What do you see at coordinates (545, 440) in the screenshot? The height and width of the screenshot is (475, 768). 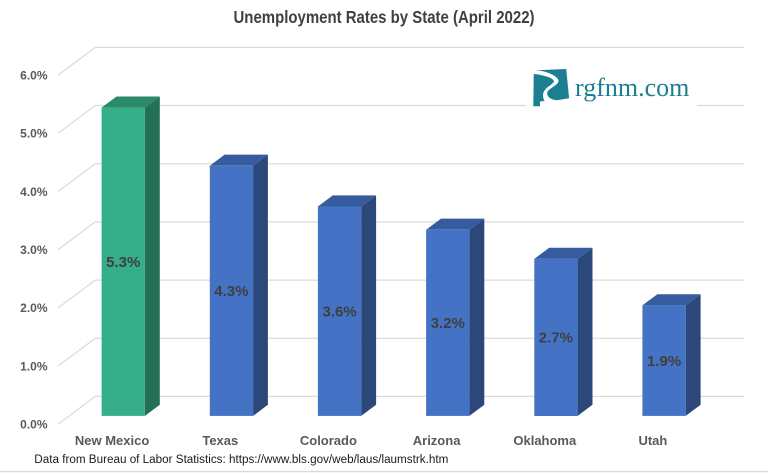 I see `svg-text: Oklahoma` at bounding box center [545, 440].